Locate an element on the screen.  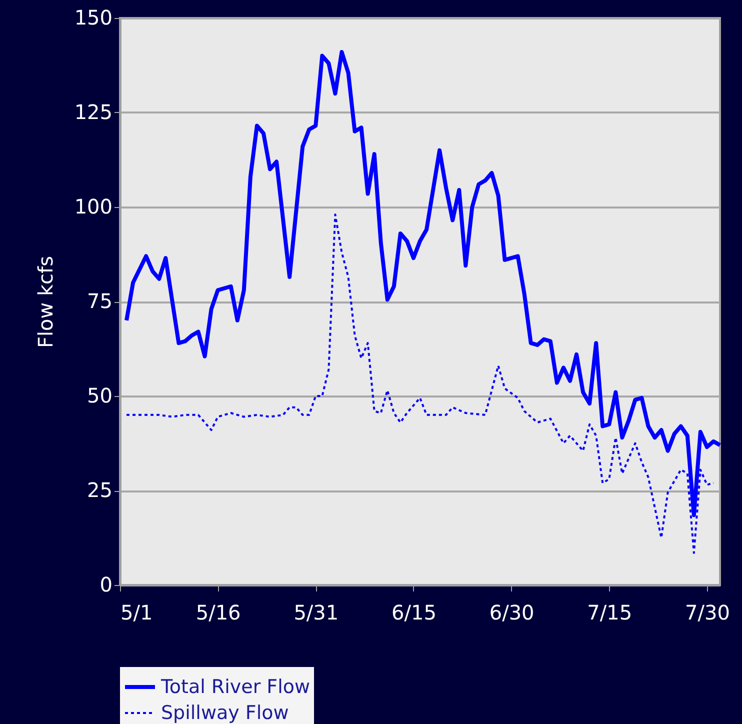
x-tick-label: 5/31 is located at coordinates (316, 612).